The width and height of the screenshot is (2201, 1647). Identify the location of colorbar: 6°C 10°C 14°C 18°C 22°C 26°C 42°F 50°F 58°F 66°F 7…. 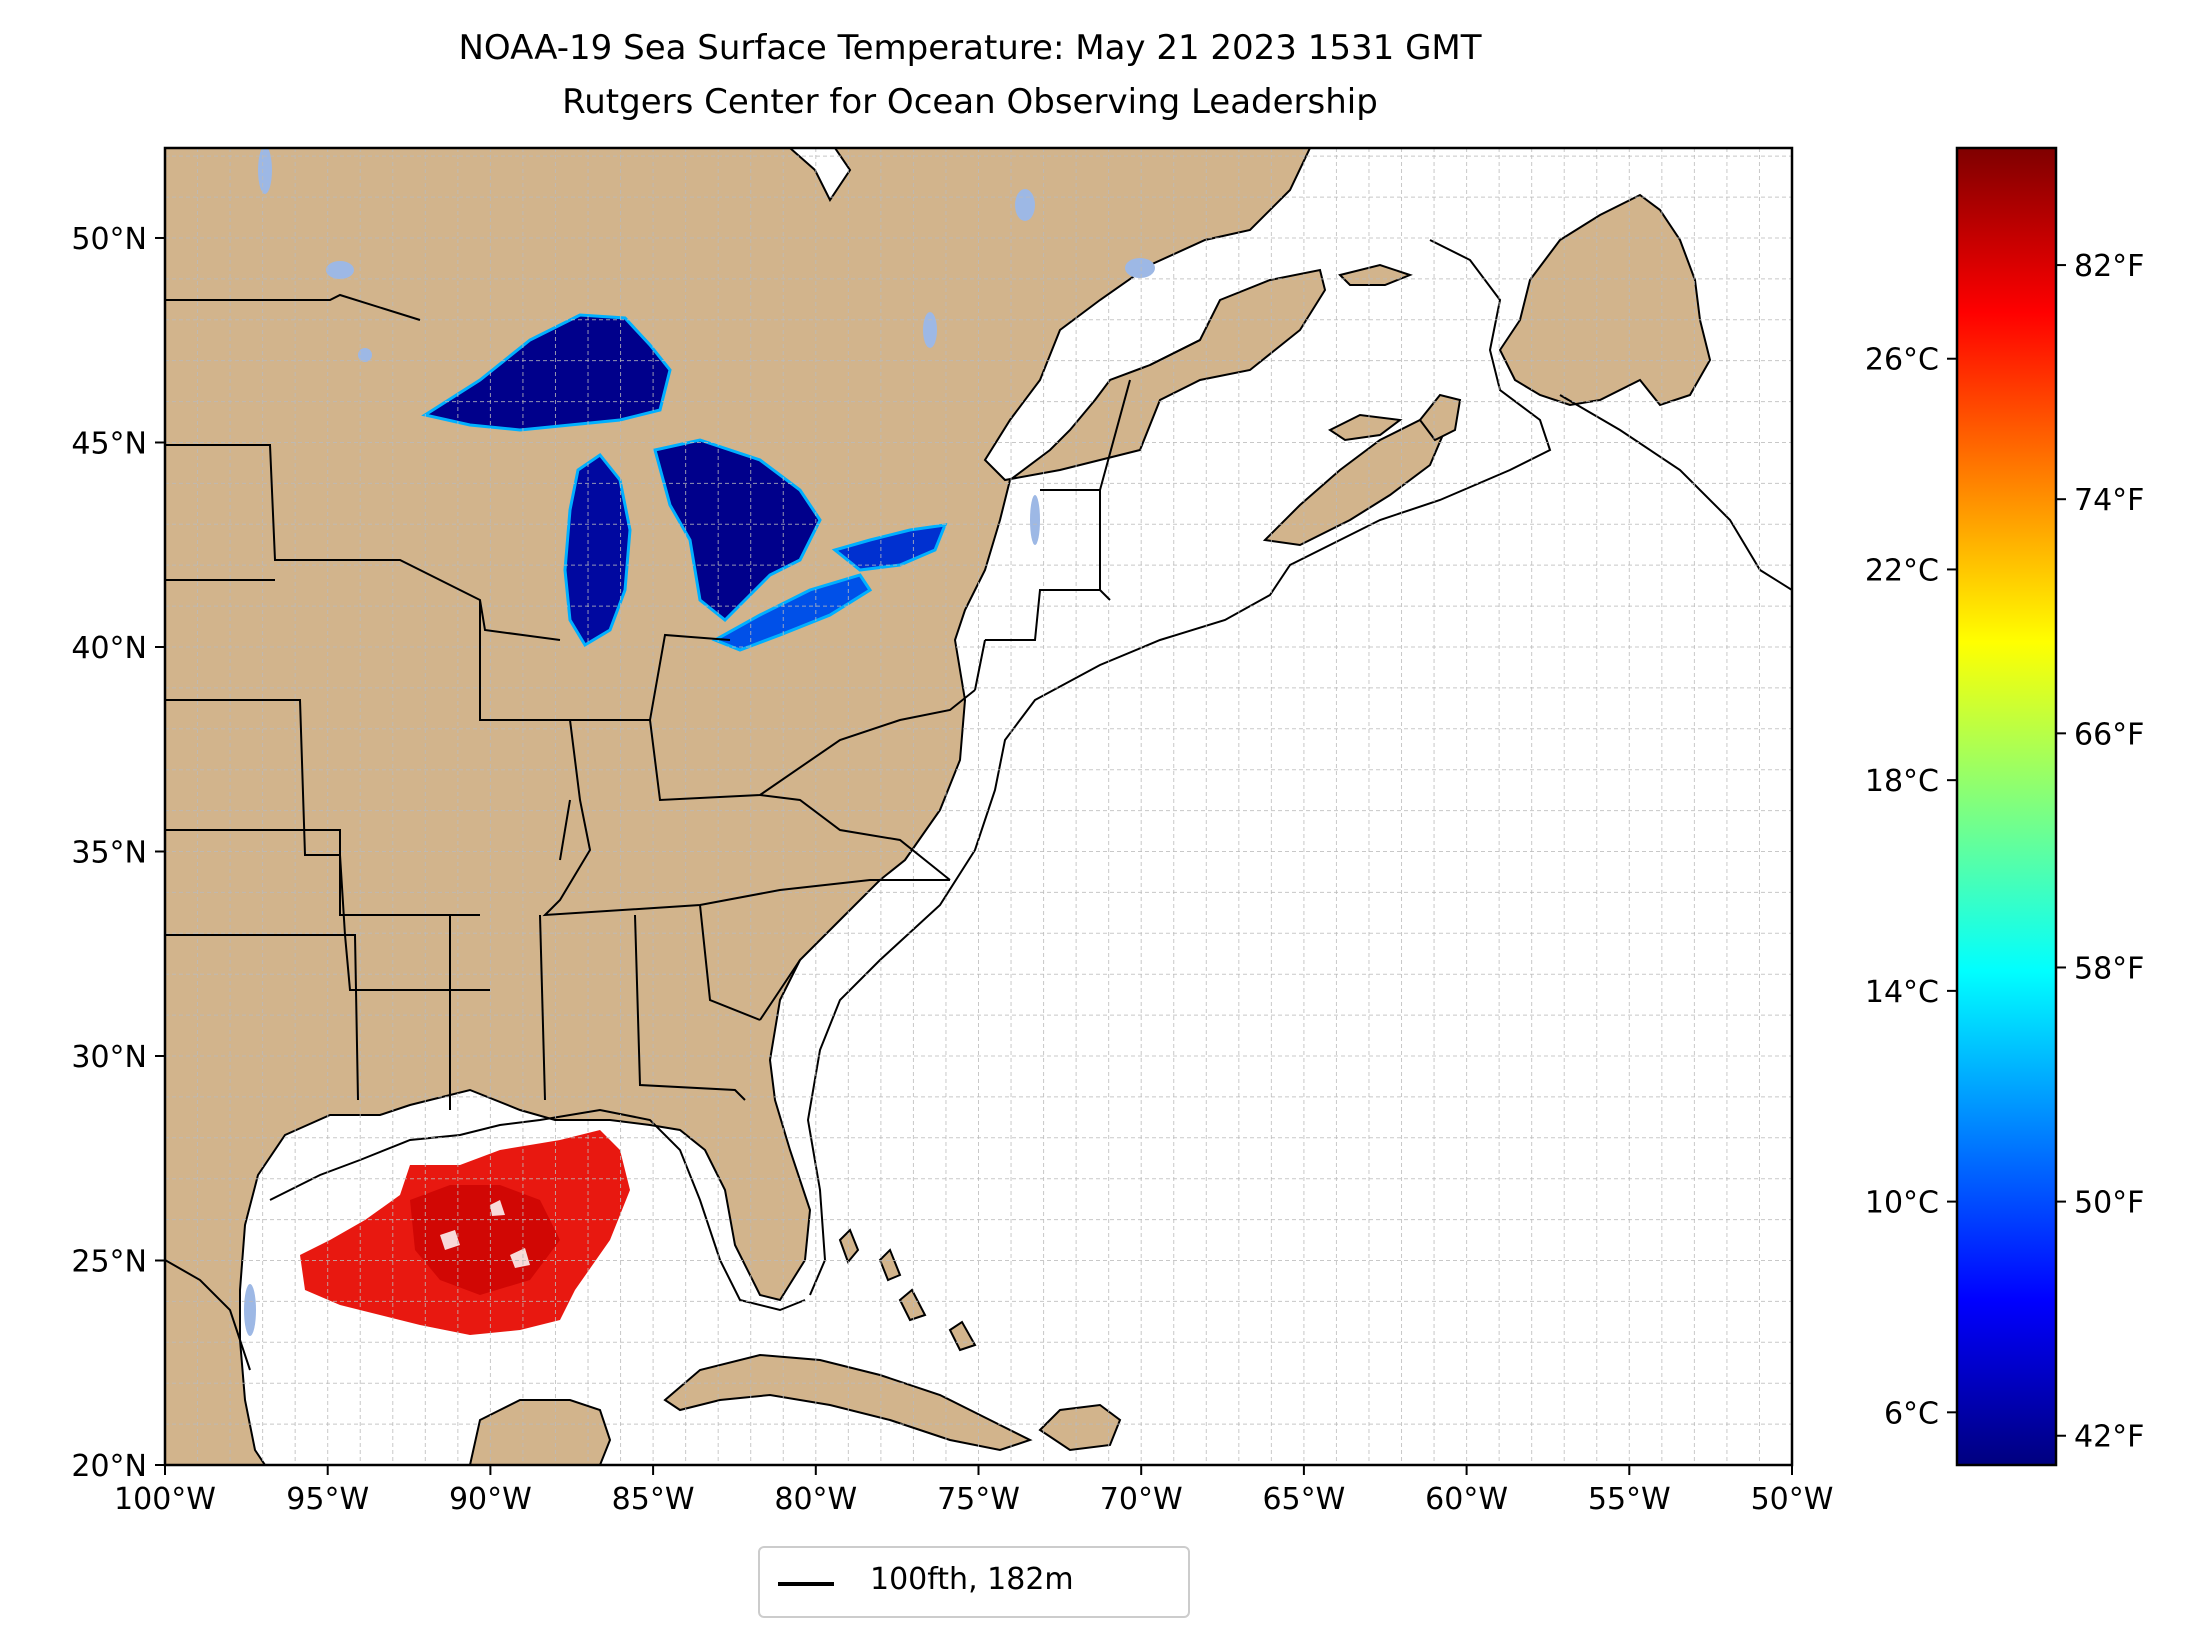
(2005, 806).